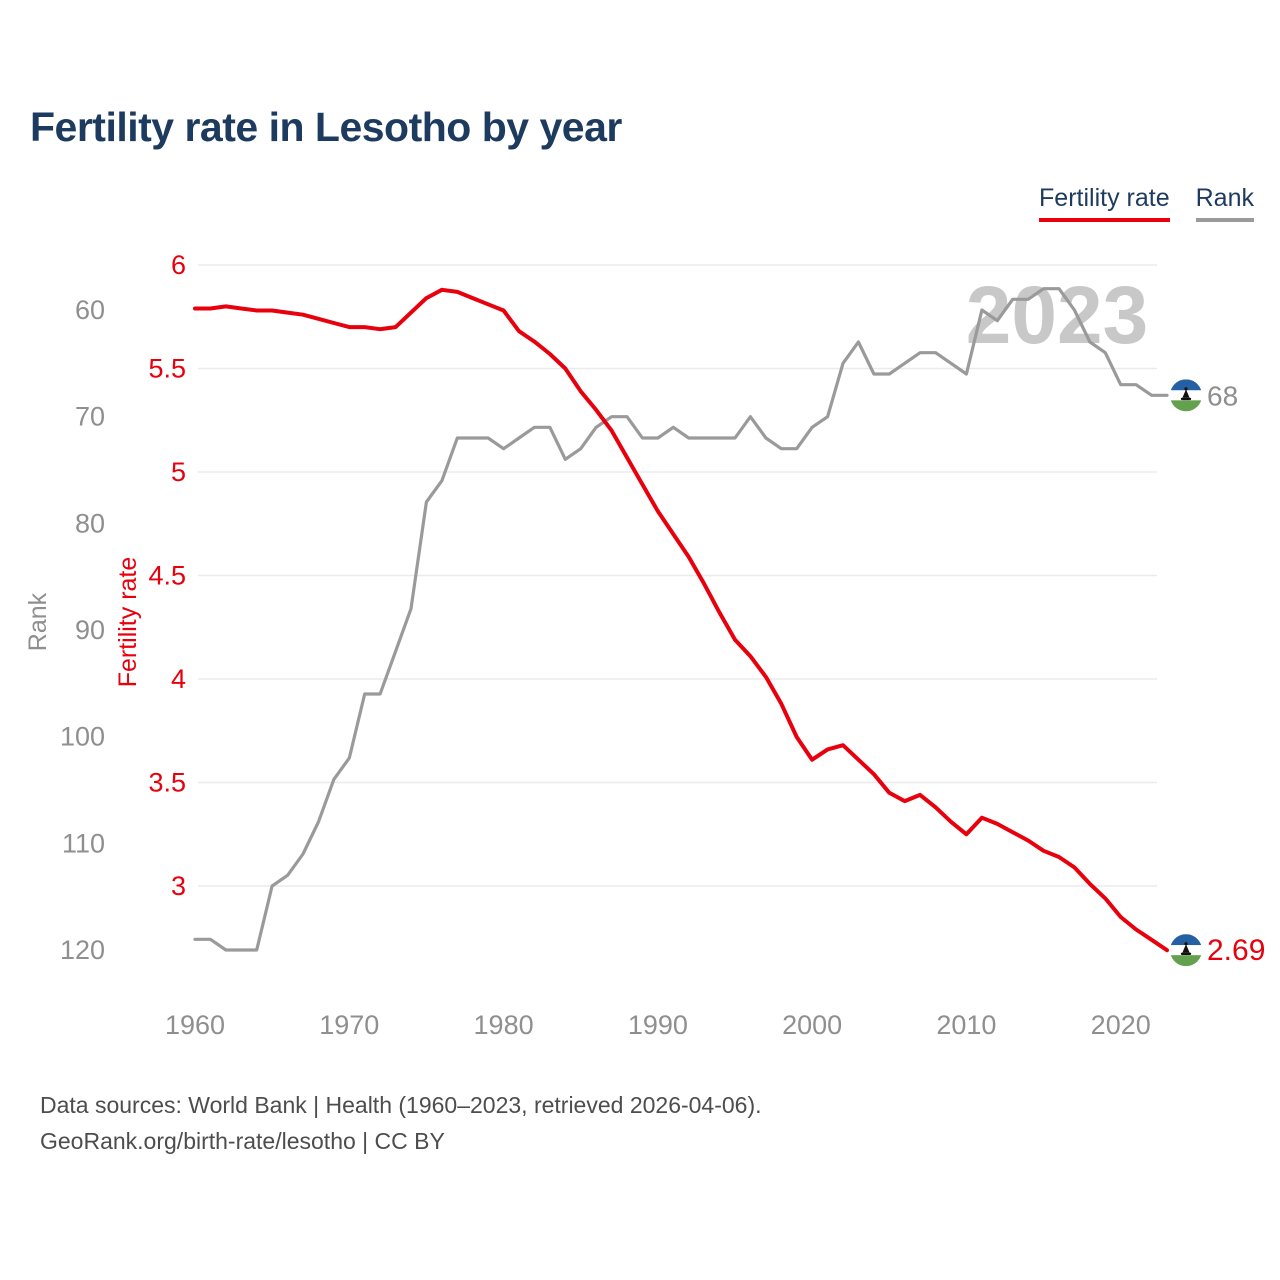 The height and width of the screenshot is (1280, 1280). Describe the element at coordinates (90, 310) in the screenshot. I see `rank-tick-label: 60` at that location.